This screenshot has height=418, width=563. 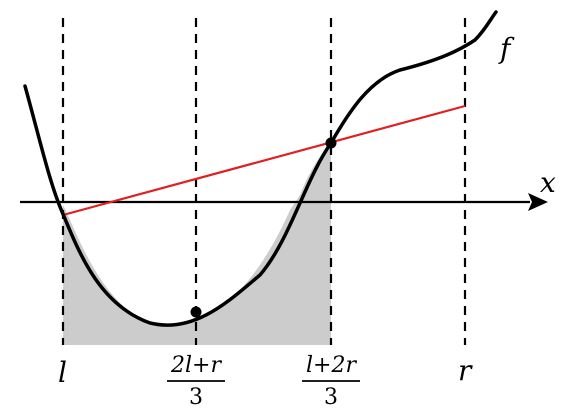 What do you see at coordinates (196, 312) in the screenshot?
I see `minimum-point` at bounding box center [196, 312].